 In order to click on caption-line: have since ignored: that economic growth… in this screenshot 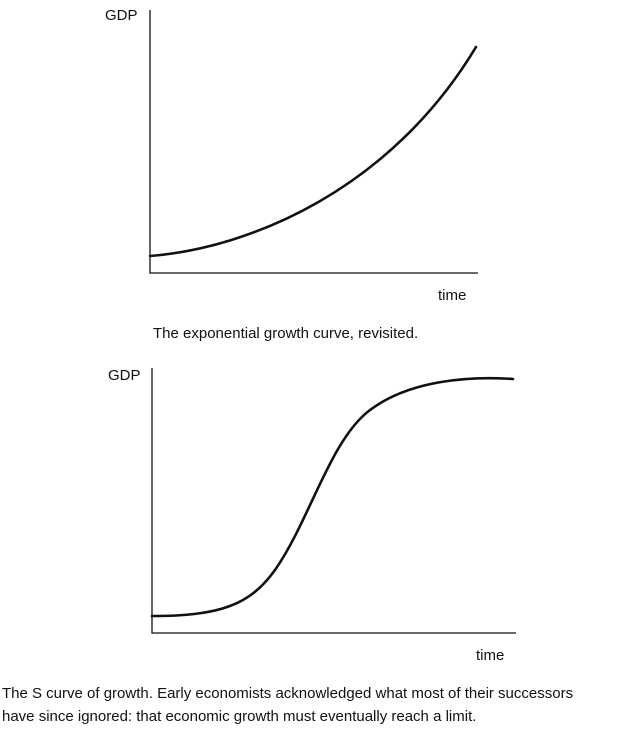, I will do `click(239, 716)`.